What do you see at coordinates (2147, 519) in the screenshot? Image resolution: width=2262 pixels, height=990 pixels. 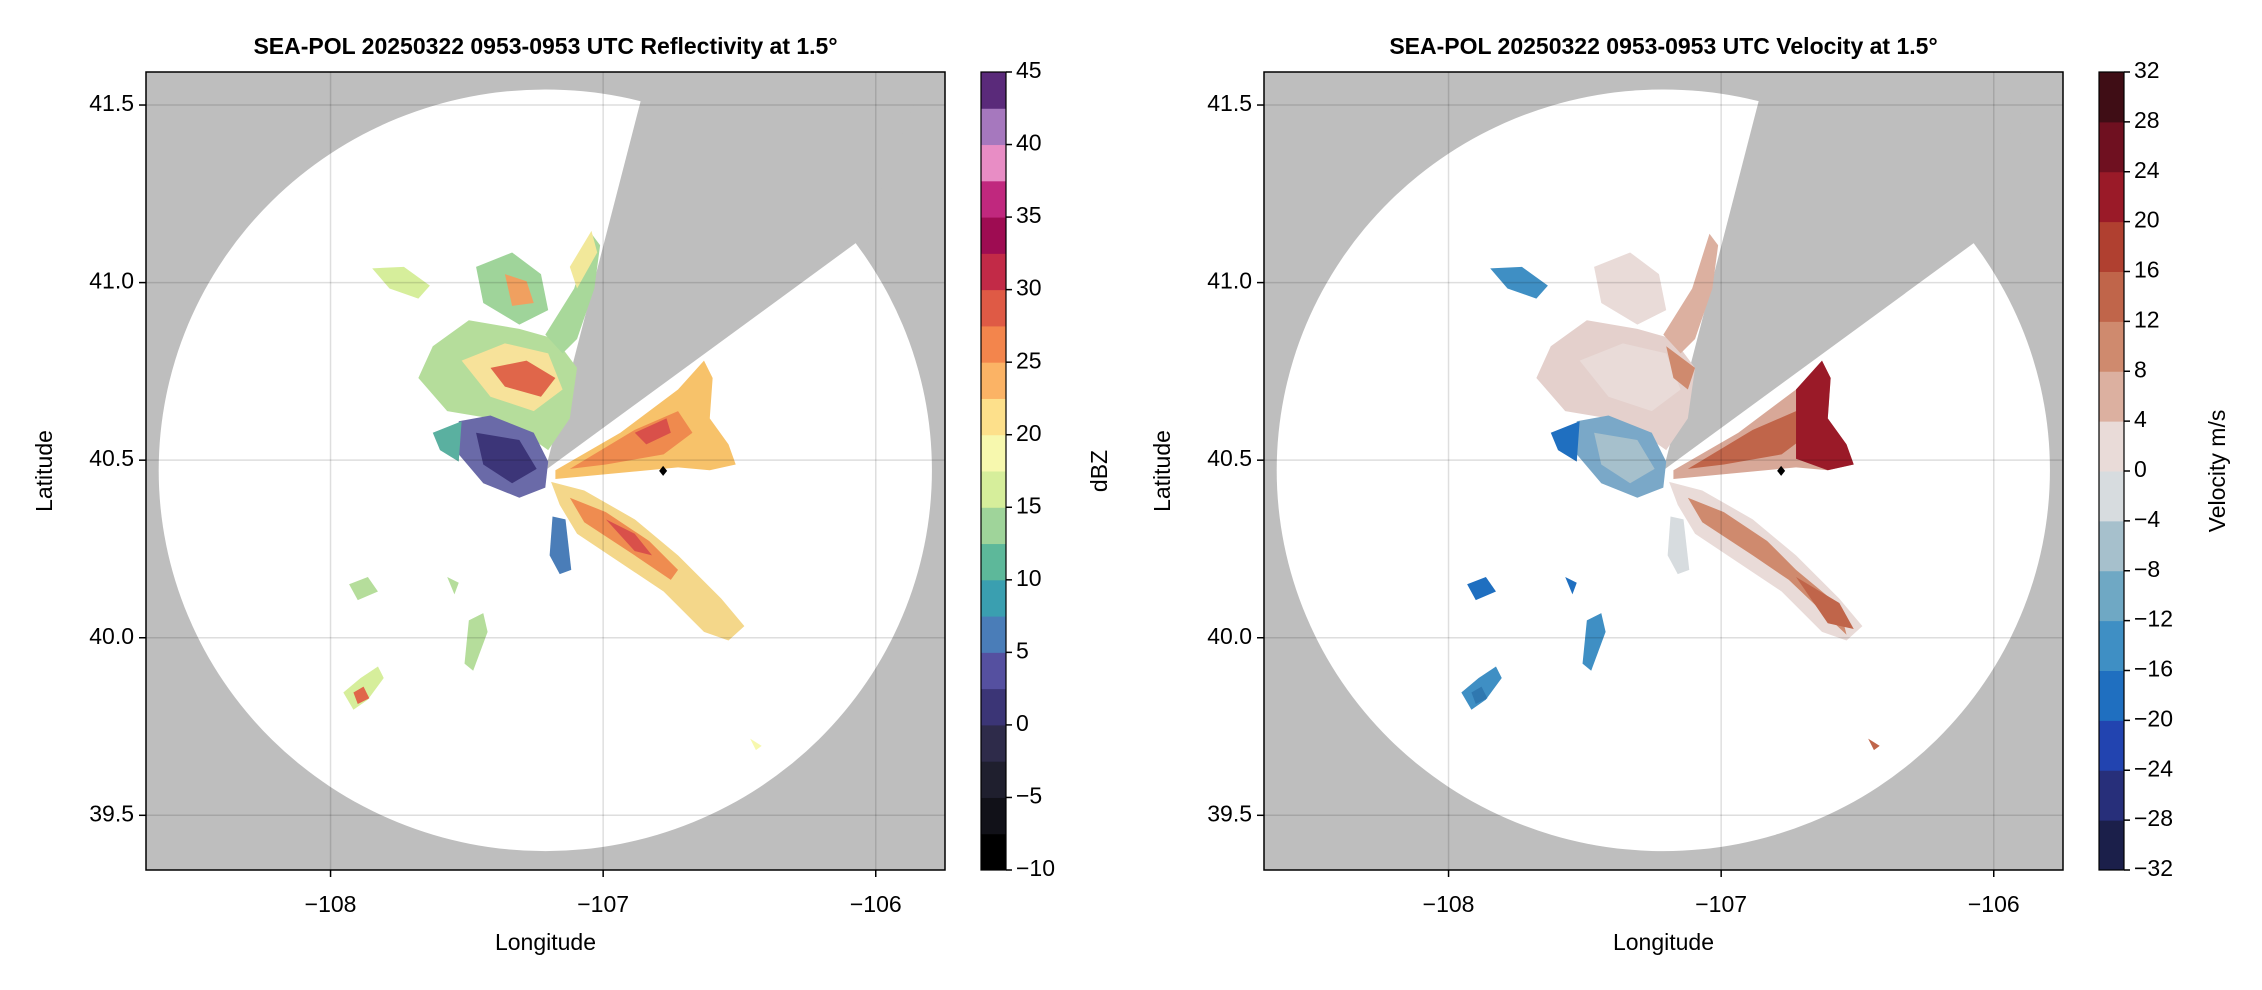 I see `colorbar-tick-label: −4` at bounding box center [2147, 519].